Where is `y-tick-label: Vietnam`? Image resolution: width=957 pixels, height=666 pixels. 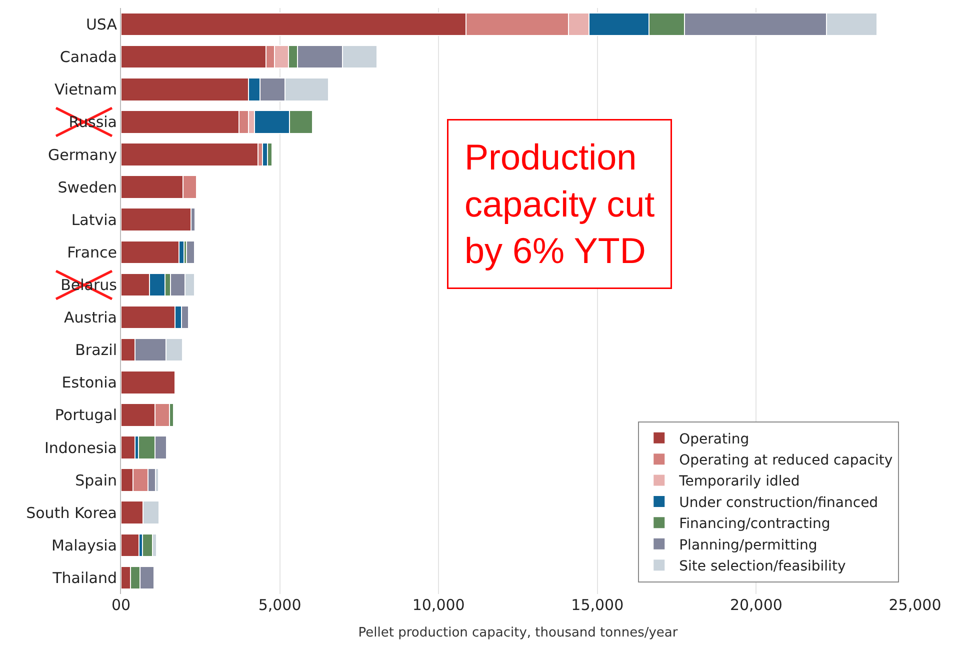 y-tick-label: Vietnam is located at coordinates (85, 89).